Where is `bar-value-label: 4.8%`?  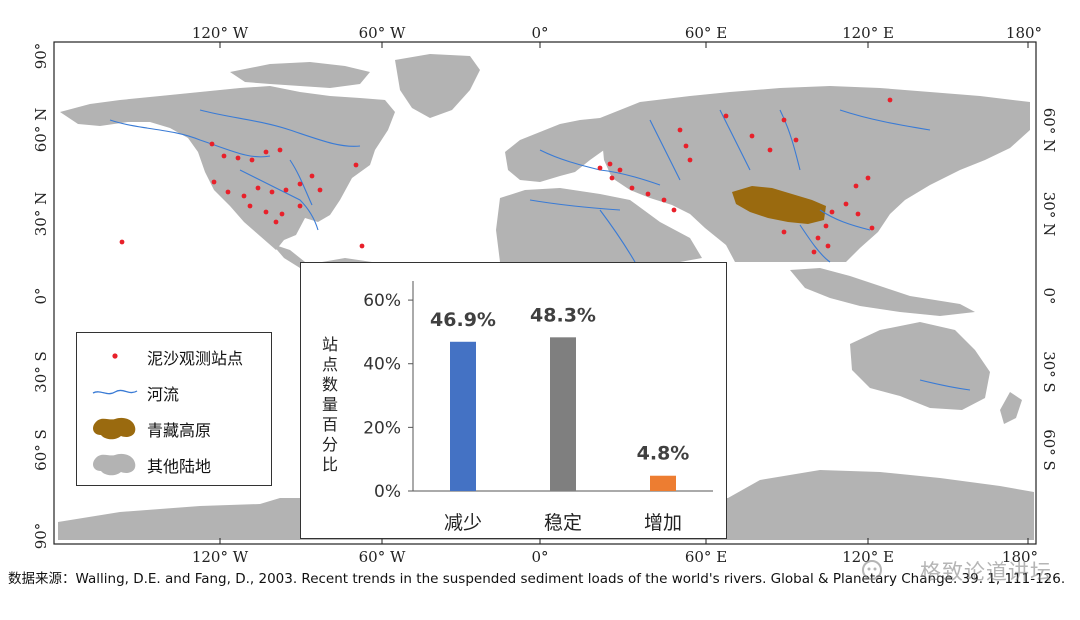 bar-value-label: 4.8% is located at coordinates (663, 454).